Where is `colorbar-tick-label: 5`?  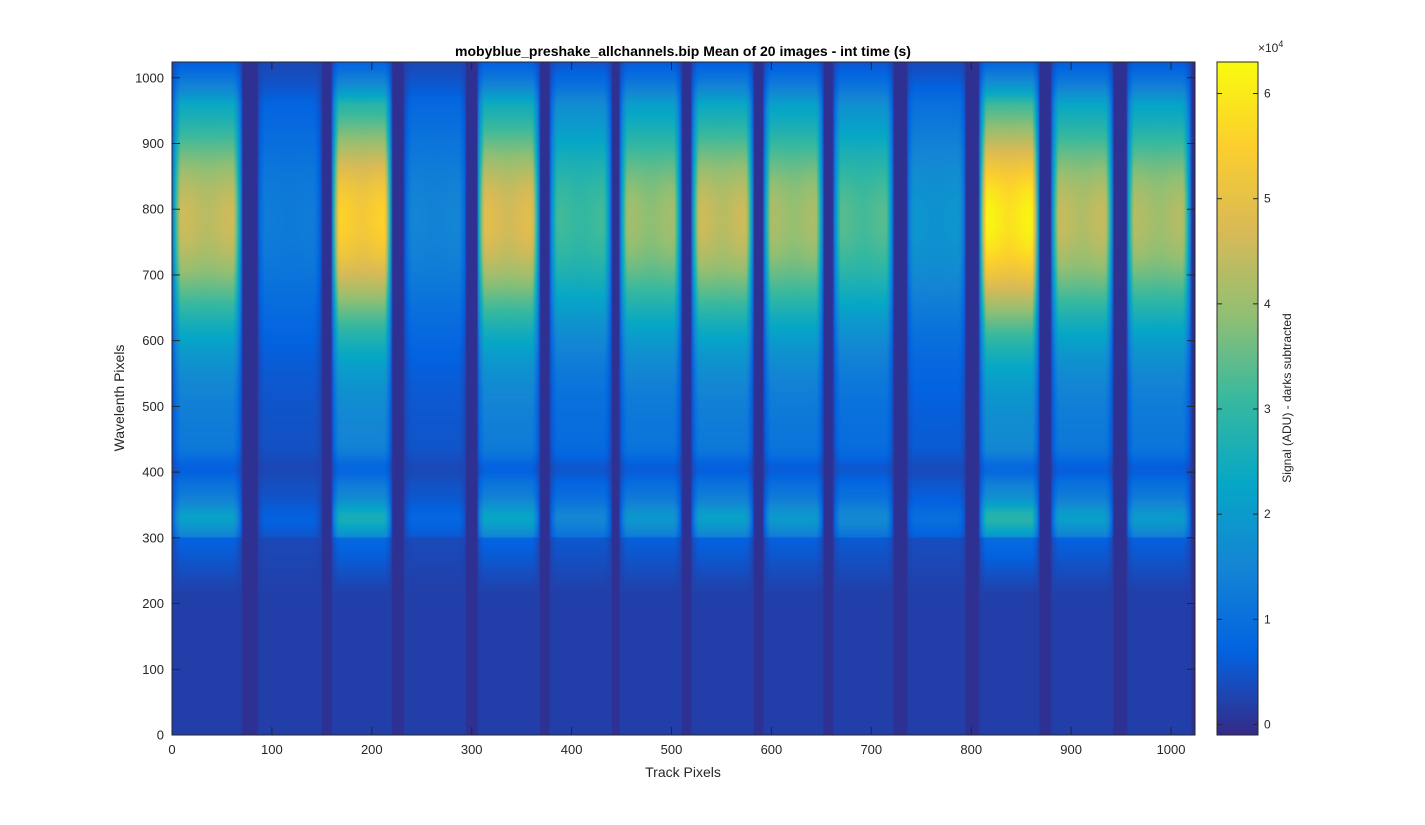 colorbar-tick-label: 5 is located at coordinates (1267, 199).